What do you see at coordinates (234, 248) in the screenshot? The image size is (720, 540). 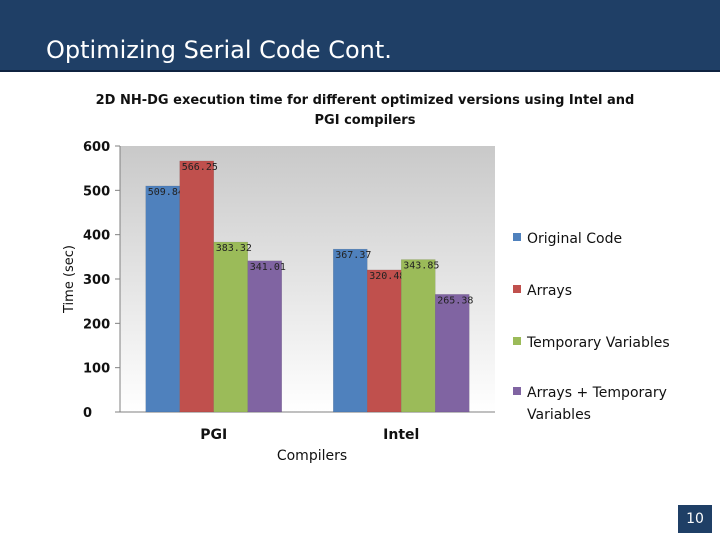 I see `data-label: 383.32` at bounding box center [234, 248].